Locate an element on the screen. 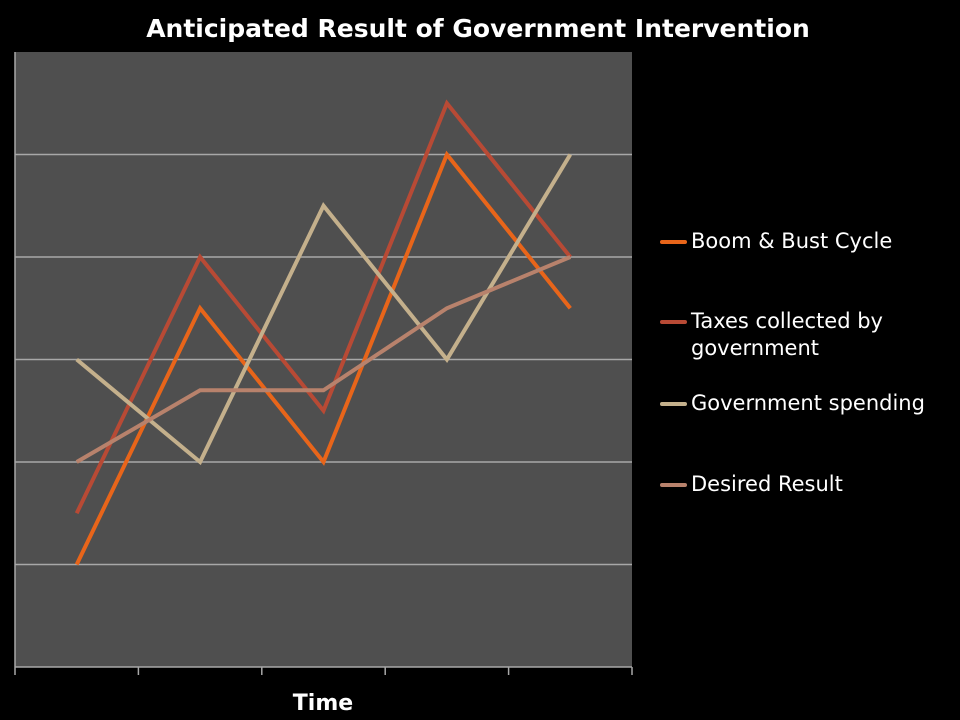  legend-label: Government spending is located at coordinates (808, 403).